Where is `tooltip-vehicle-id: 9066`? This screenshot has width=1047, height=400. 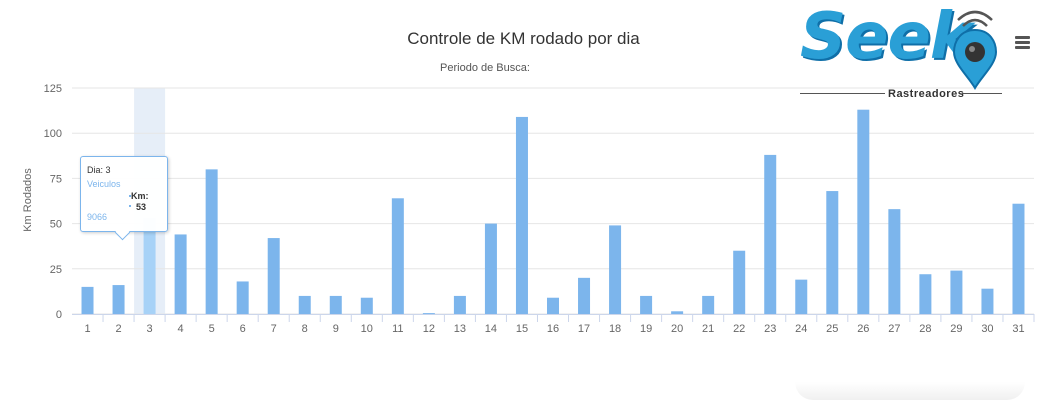
tooltip-vehicle-id: 9066 is located at coordinates (97, 217).